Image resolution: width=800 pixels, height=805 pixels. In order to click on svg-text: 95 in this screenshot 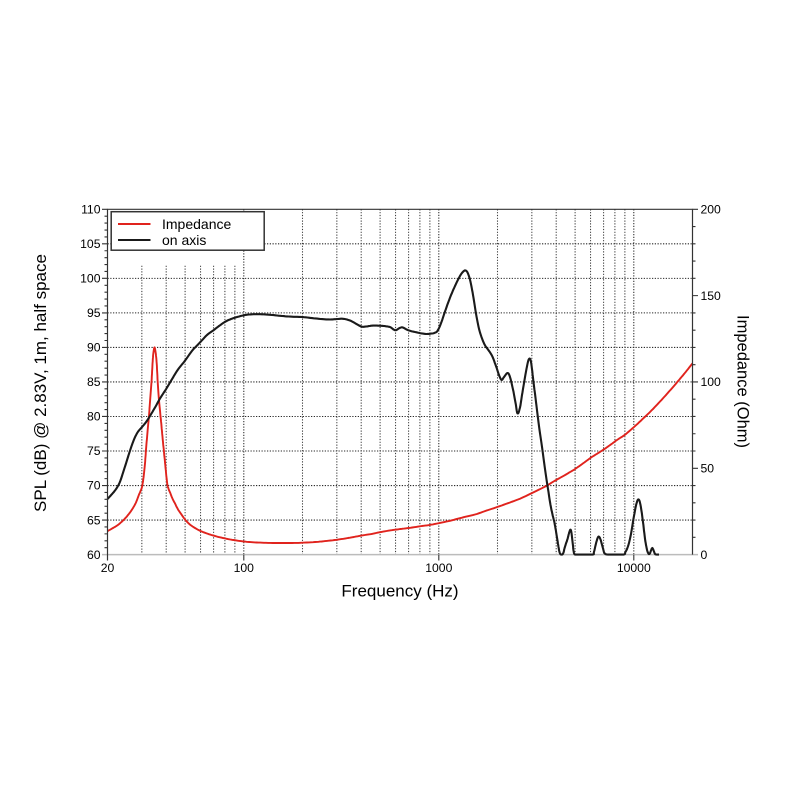, I will do `click(94, 313)`.